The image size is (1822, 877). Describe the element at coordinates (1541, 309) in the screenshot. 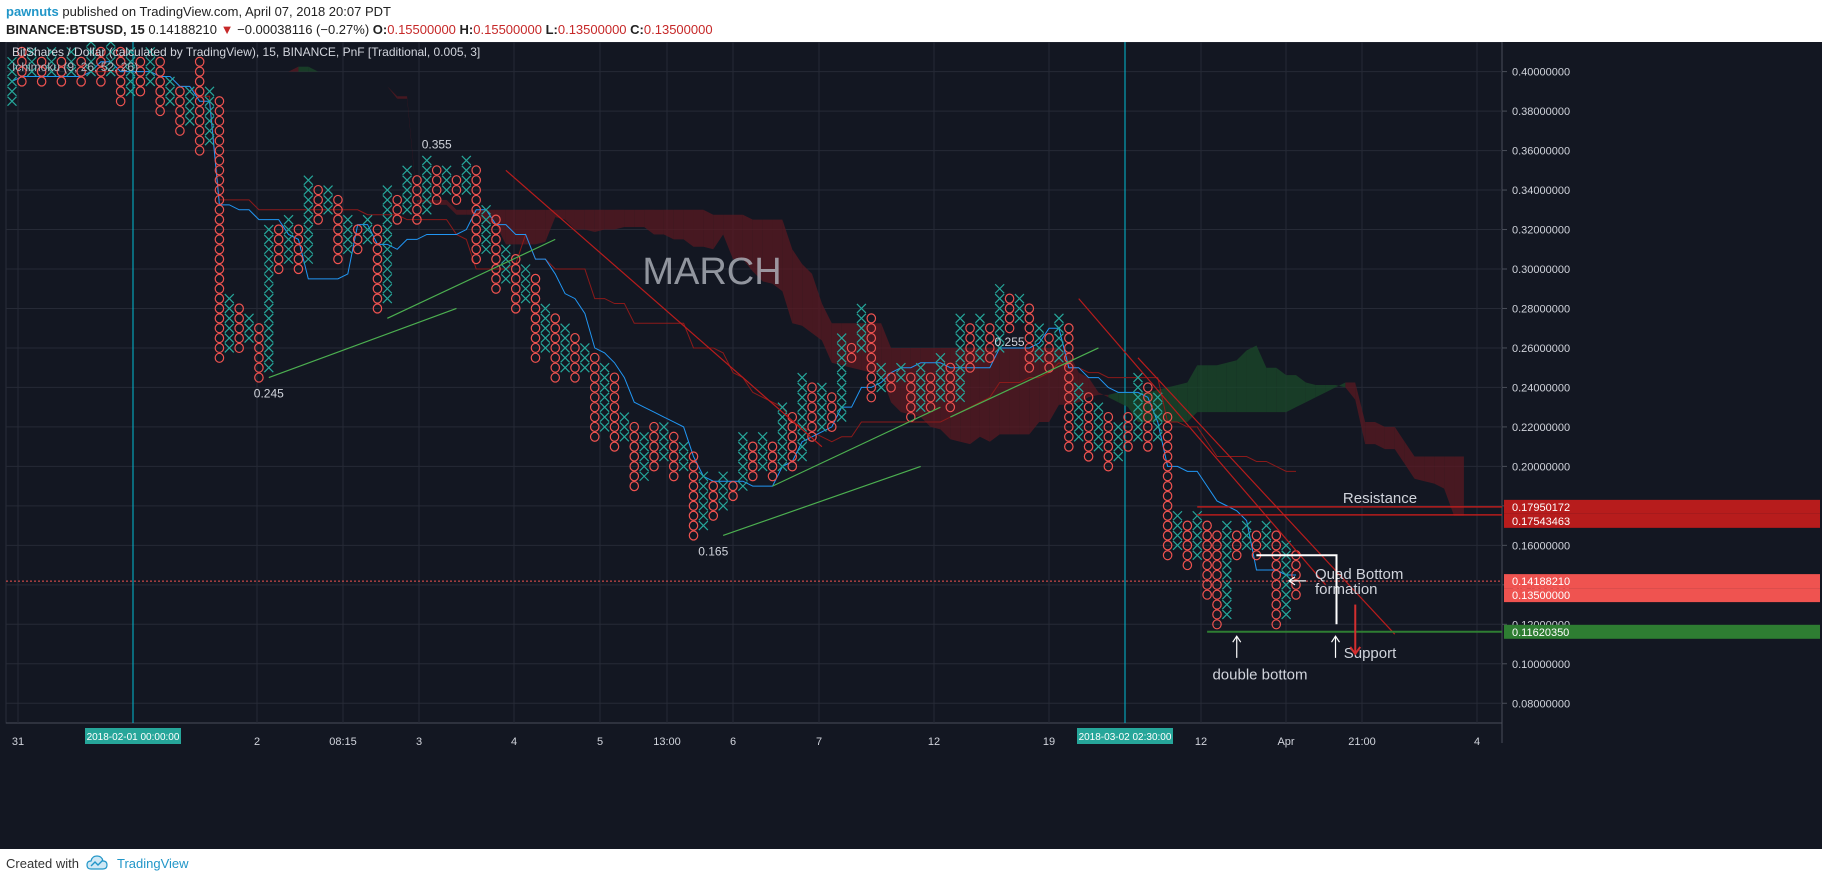

I see `y-tick-label: 0.28000000` at that location.